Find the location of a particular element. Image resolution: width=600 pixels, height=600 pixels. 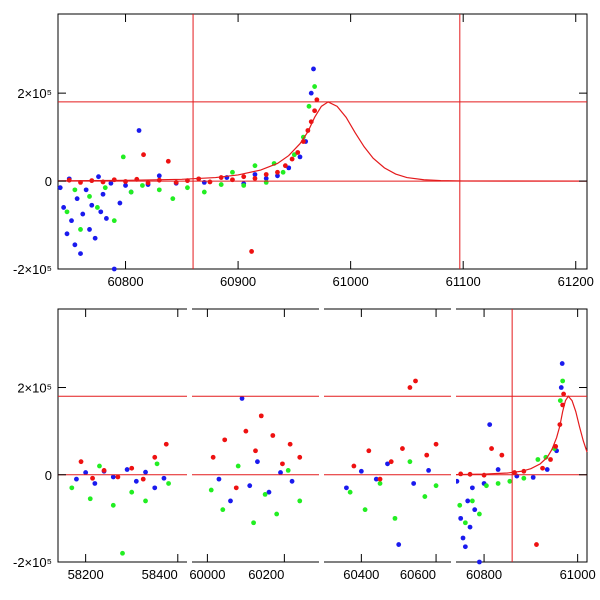

x-tick-label: 58200 is located at coordinates (86, 574).